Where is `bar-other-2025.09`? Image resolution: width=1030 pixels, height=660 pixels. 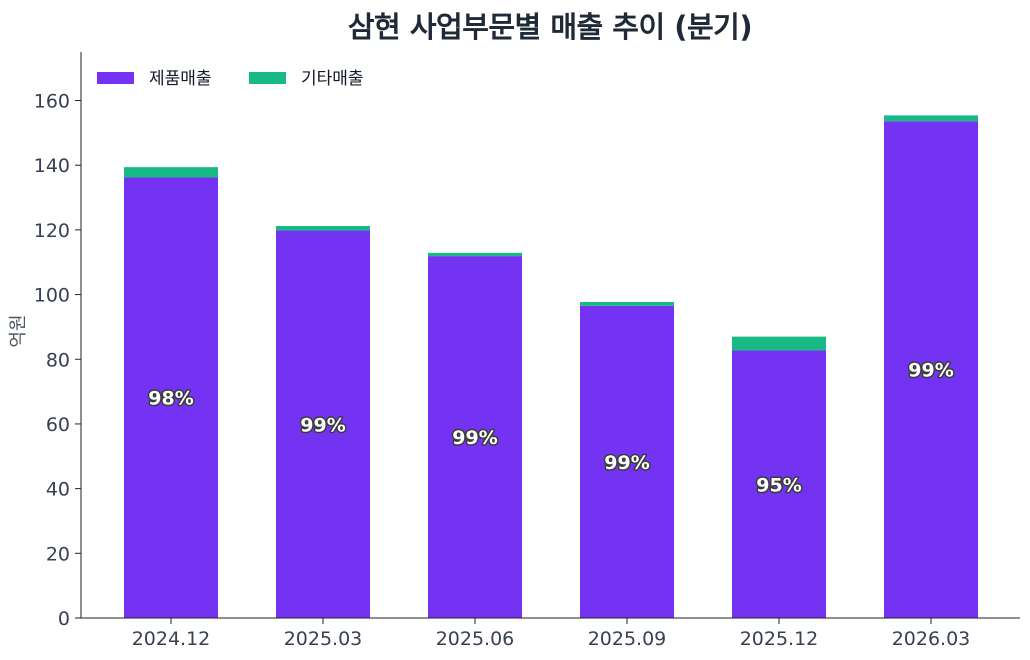 bar-other-2025.09 is located at coordinates (627, 304).